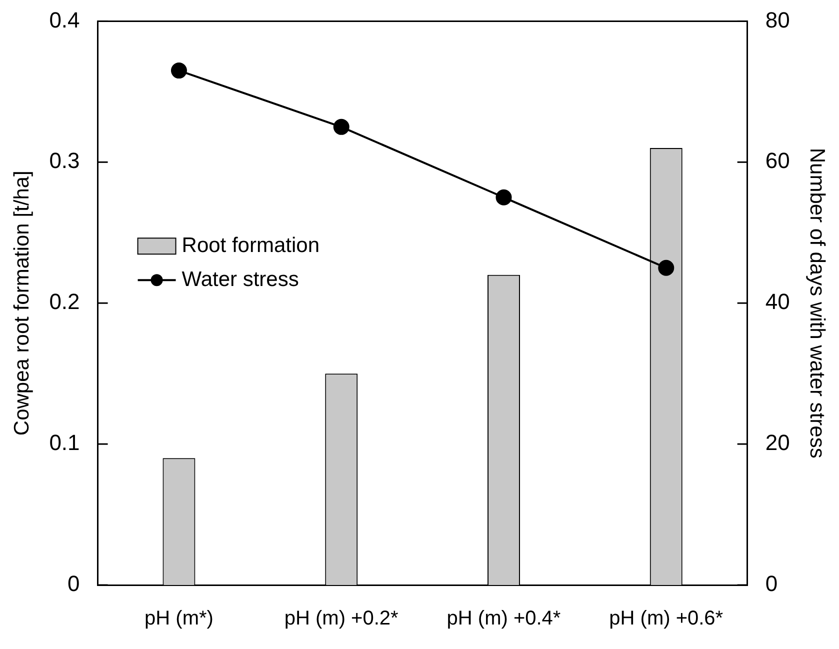 The width and height of the screenshot is (839, 649). Describe the element at coordinates (251, 245) in the screenshot. I see `legend-label: Root formation` at that location.